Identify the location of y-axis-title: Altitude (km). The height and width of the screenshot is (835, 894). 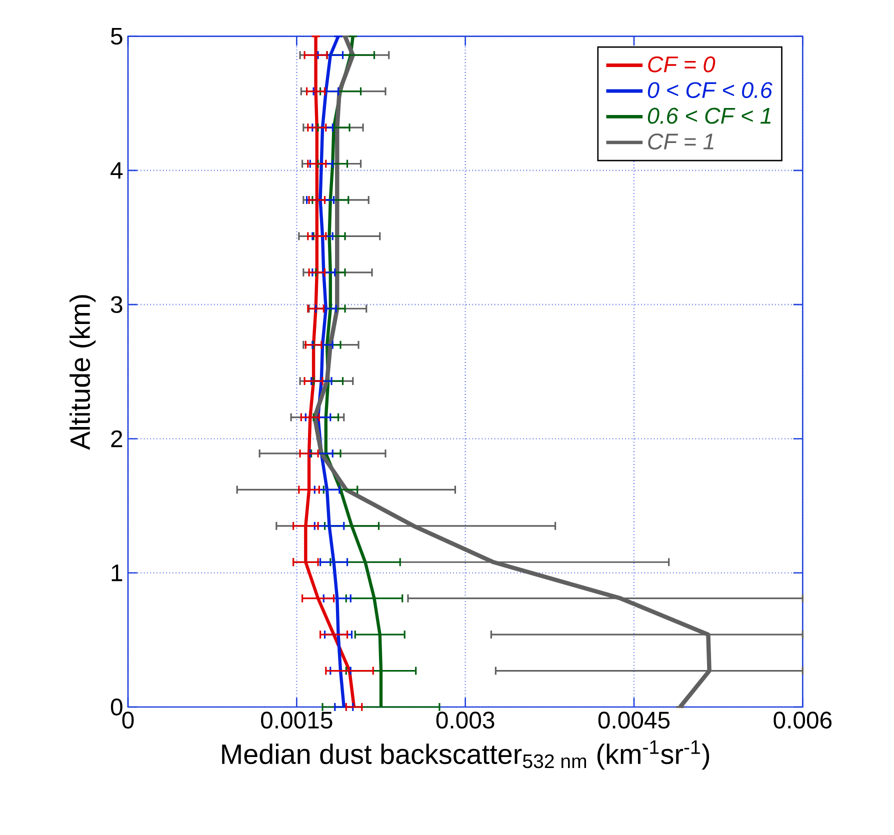
(83, 372).